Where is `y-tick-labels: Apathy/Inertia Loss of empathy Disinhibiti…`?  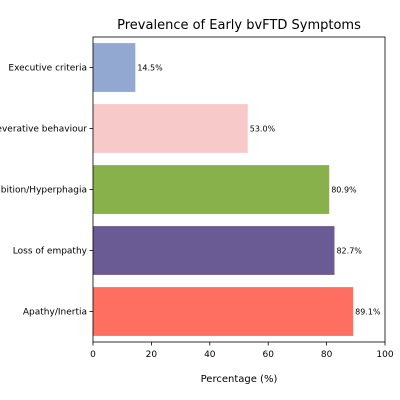
y-tick-labels: Apathy/Inertia Loss of empathy Disinhibiti… is located at coordinates (46, 191).